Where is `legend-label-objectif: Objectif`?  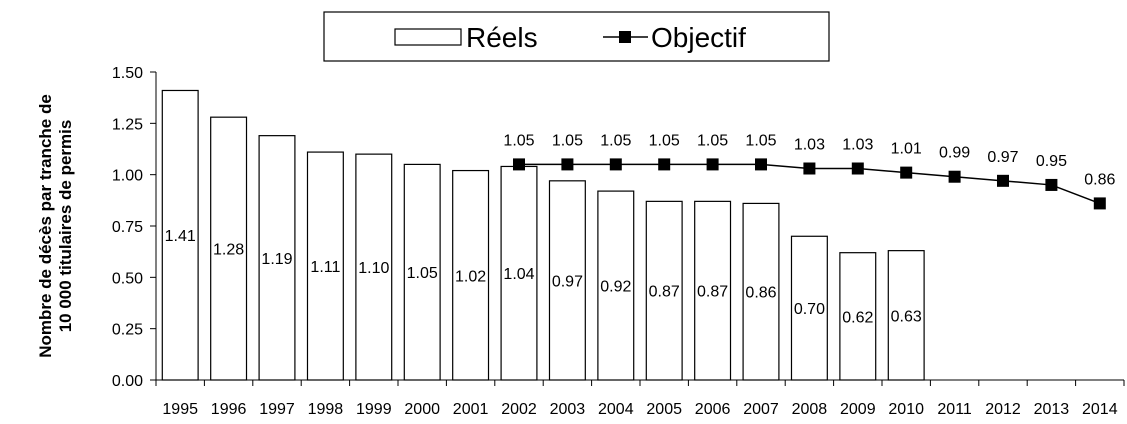
legend-label-objectif: Objectif is located at coordinates (698, 37).